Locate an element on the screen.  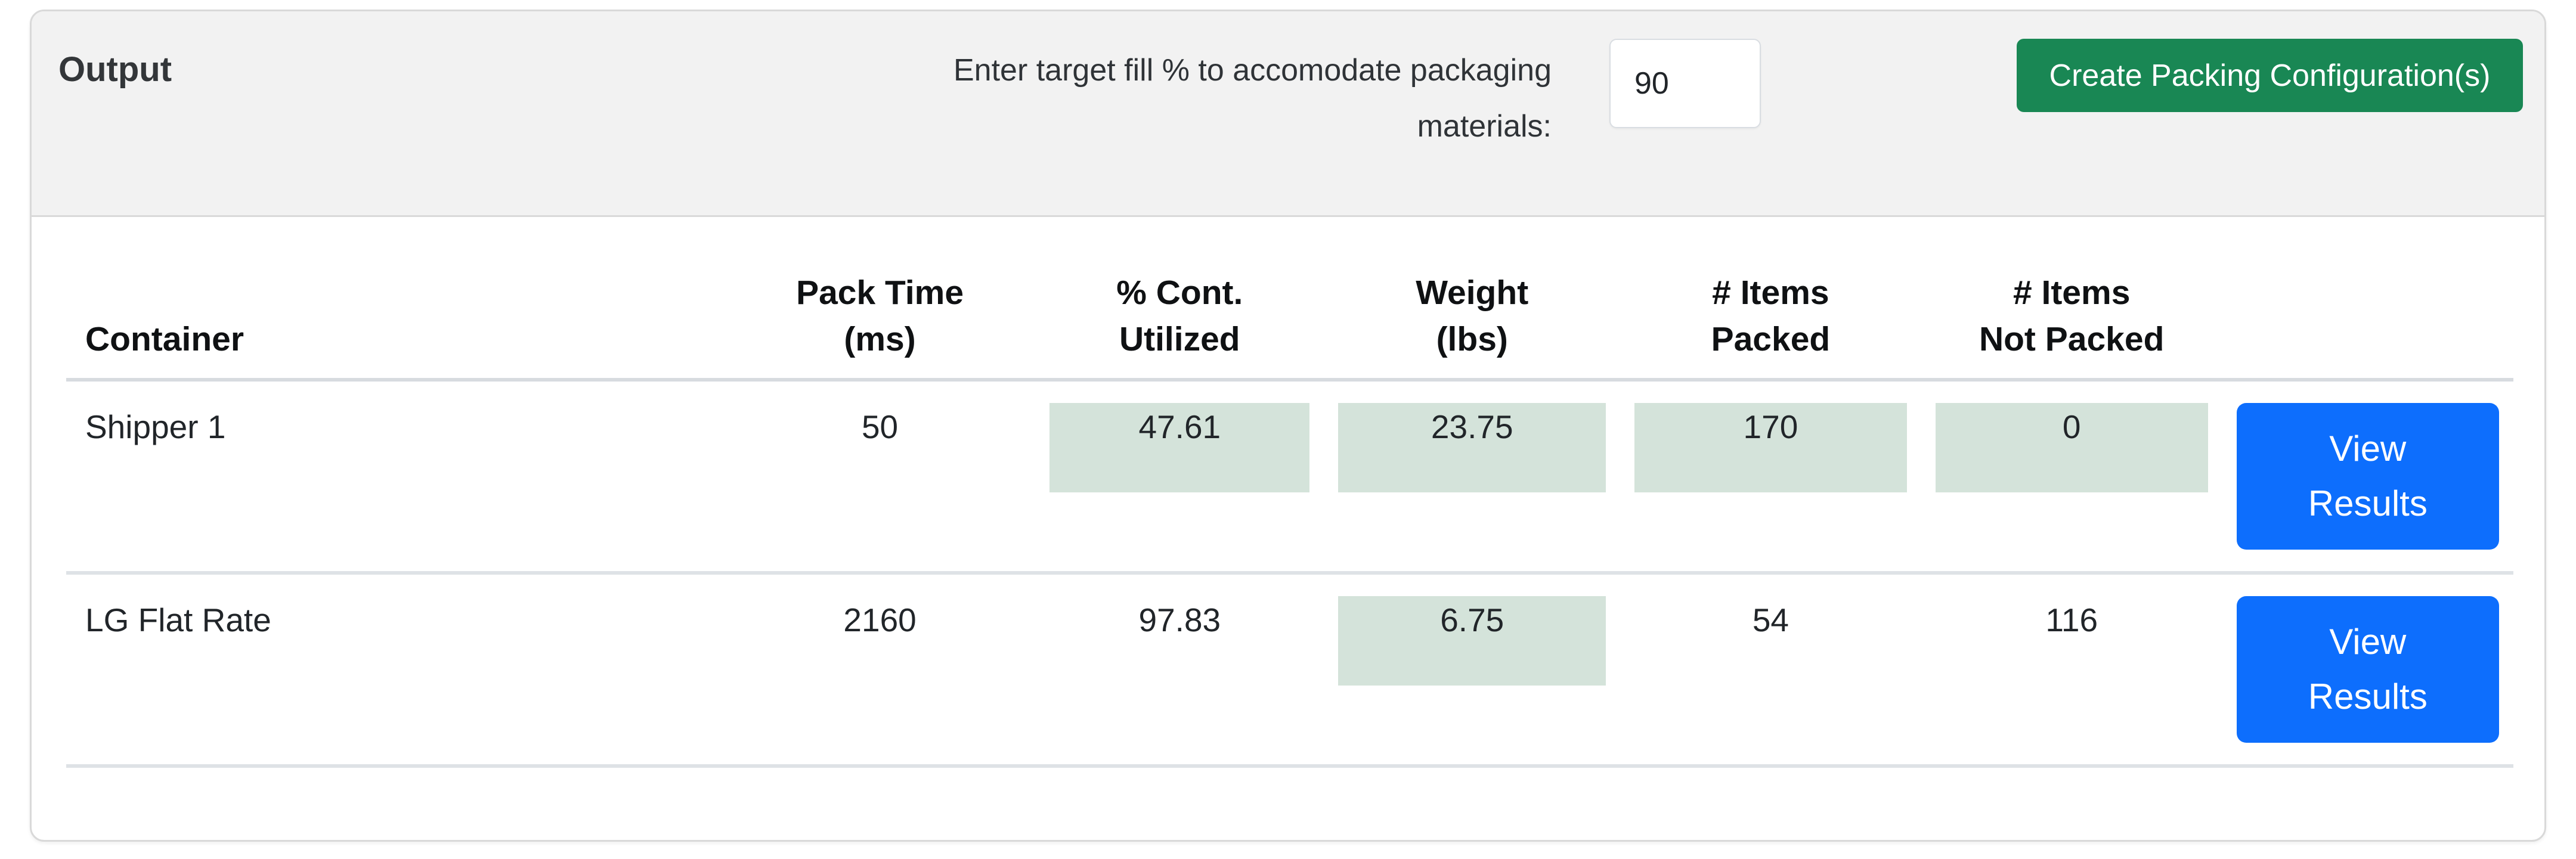
pack-time-value: 2160 is located at coordinates (880, 619).